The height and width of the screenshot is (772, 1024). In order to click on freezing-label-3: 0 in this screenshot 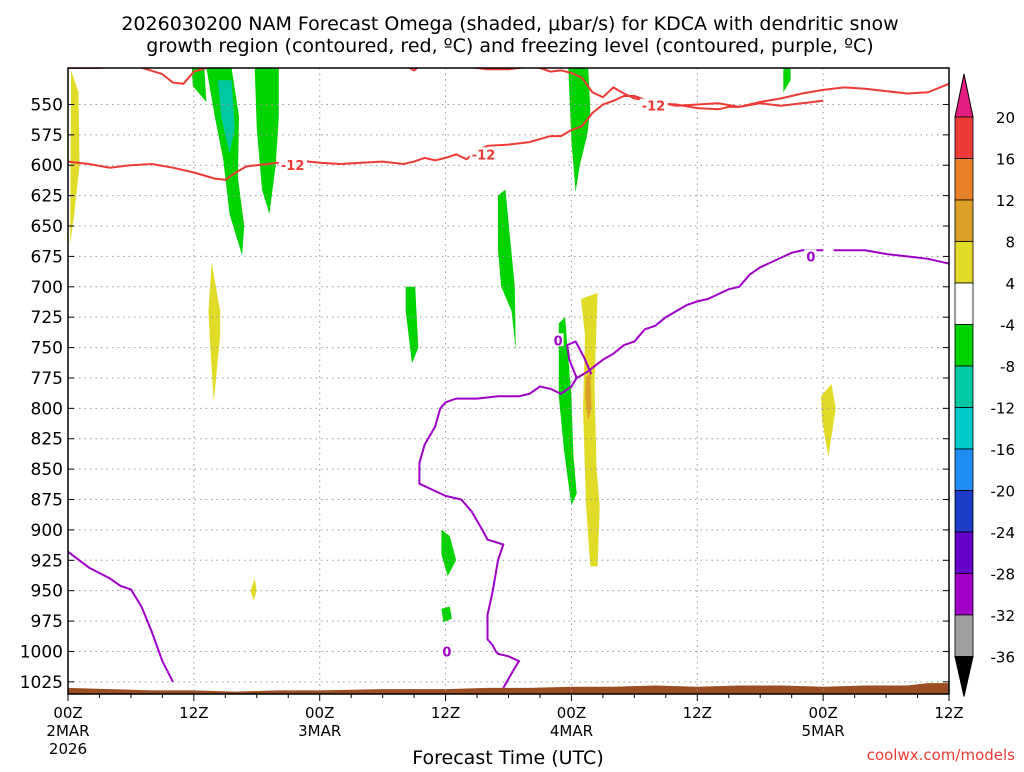, I will do `click(810, 257)`.